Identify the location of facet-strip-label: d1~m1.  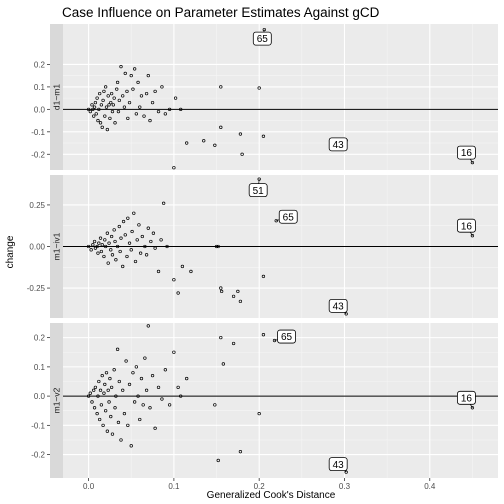
(57, 97).